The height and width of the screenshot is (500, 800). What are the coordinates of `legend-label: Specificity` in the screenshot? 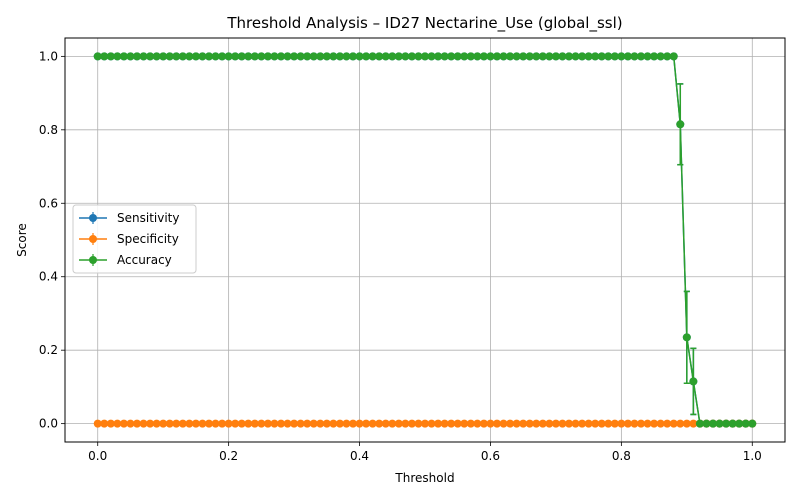 It's located at (148, 239).